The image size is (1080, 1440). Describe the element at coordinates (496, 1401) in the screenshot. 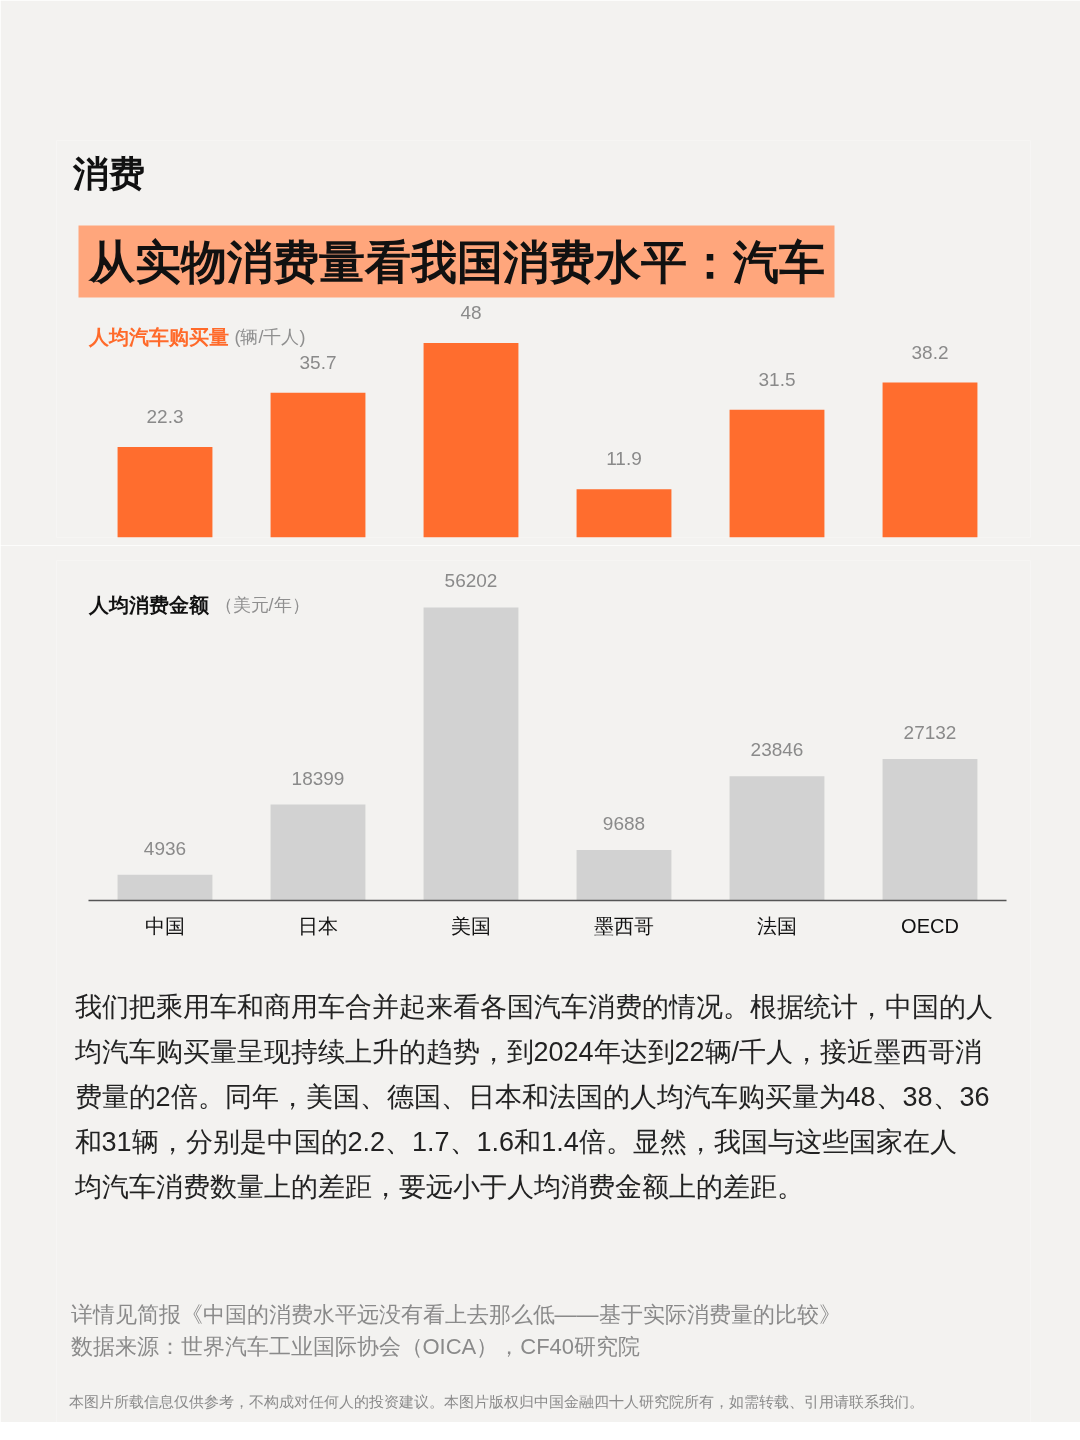

I see `text: 本图片所载信息仅供参考，不构成对任何人的投资建议。本图片版权归中国金融四十人研究院所有，如需转载、引用请联系我们。` at that location.